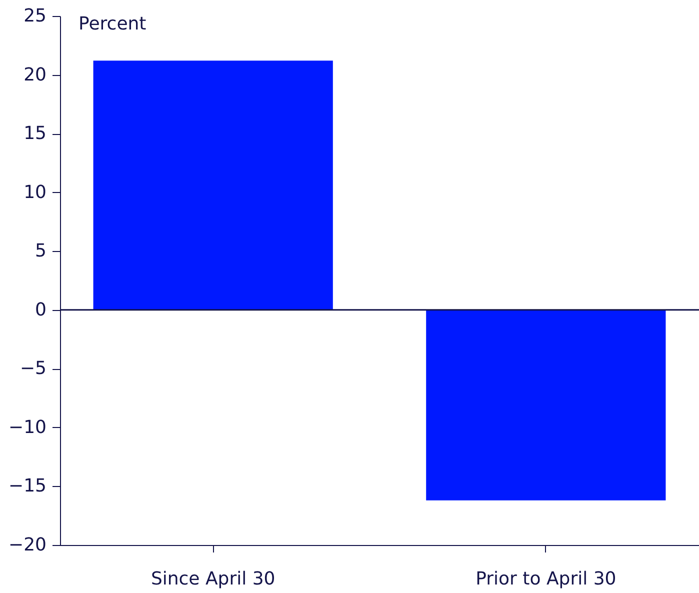 The width and height of the screenshot is (699, 593). What do you see at coordinates (35, 16) in the screenshot?
I see `y-tick-label: 25` at bounding box center [35, 16].